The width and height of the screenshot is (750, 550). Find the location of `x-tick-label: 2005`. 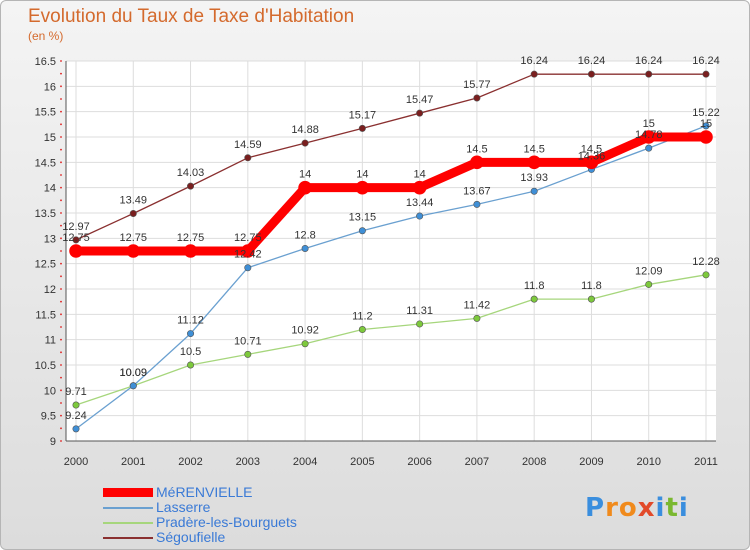

x-tick-label: 2005 is located at coordinates (362, 462).